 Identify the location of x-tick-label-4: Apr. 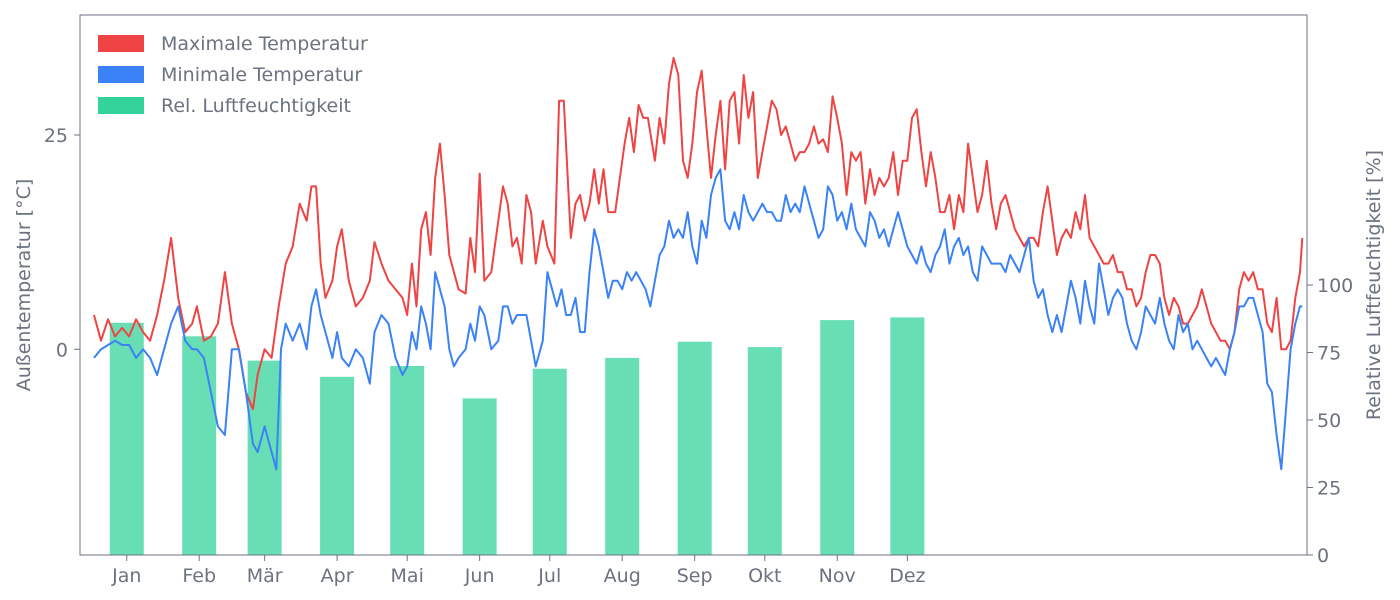
(337, 576).